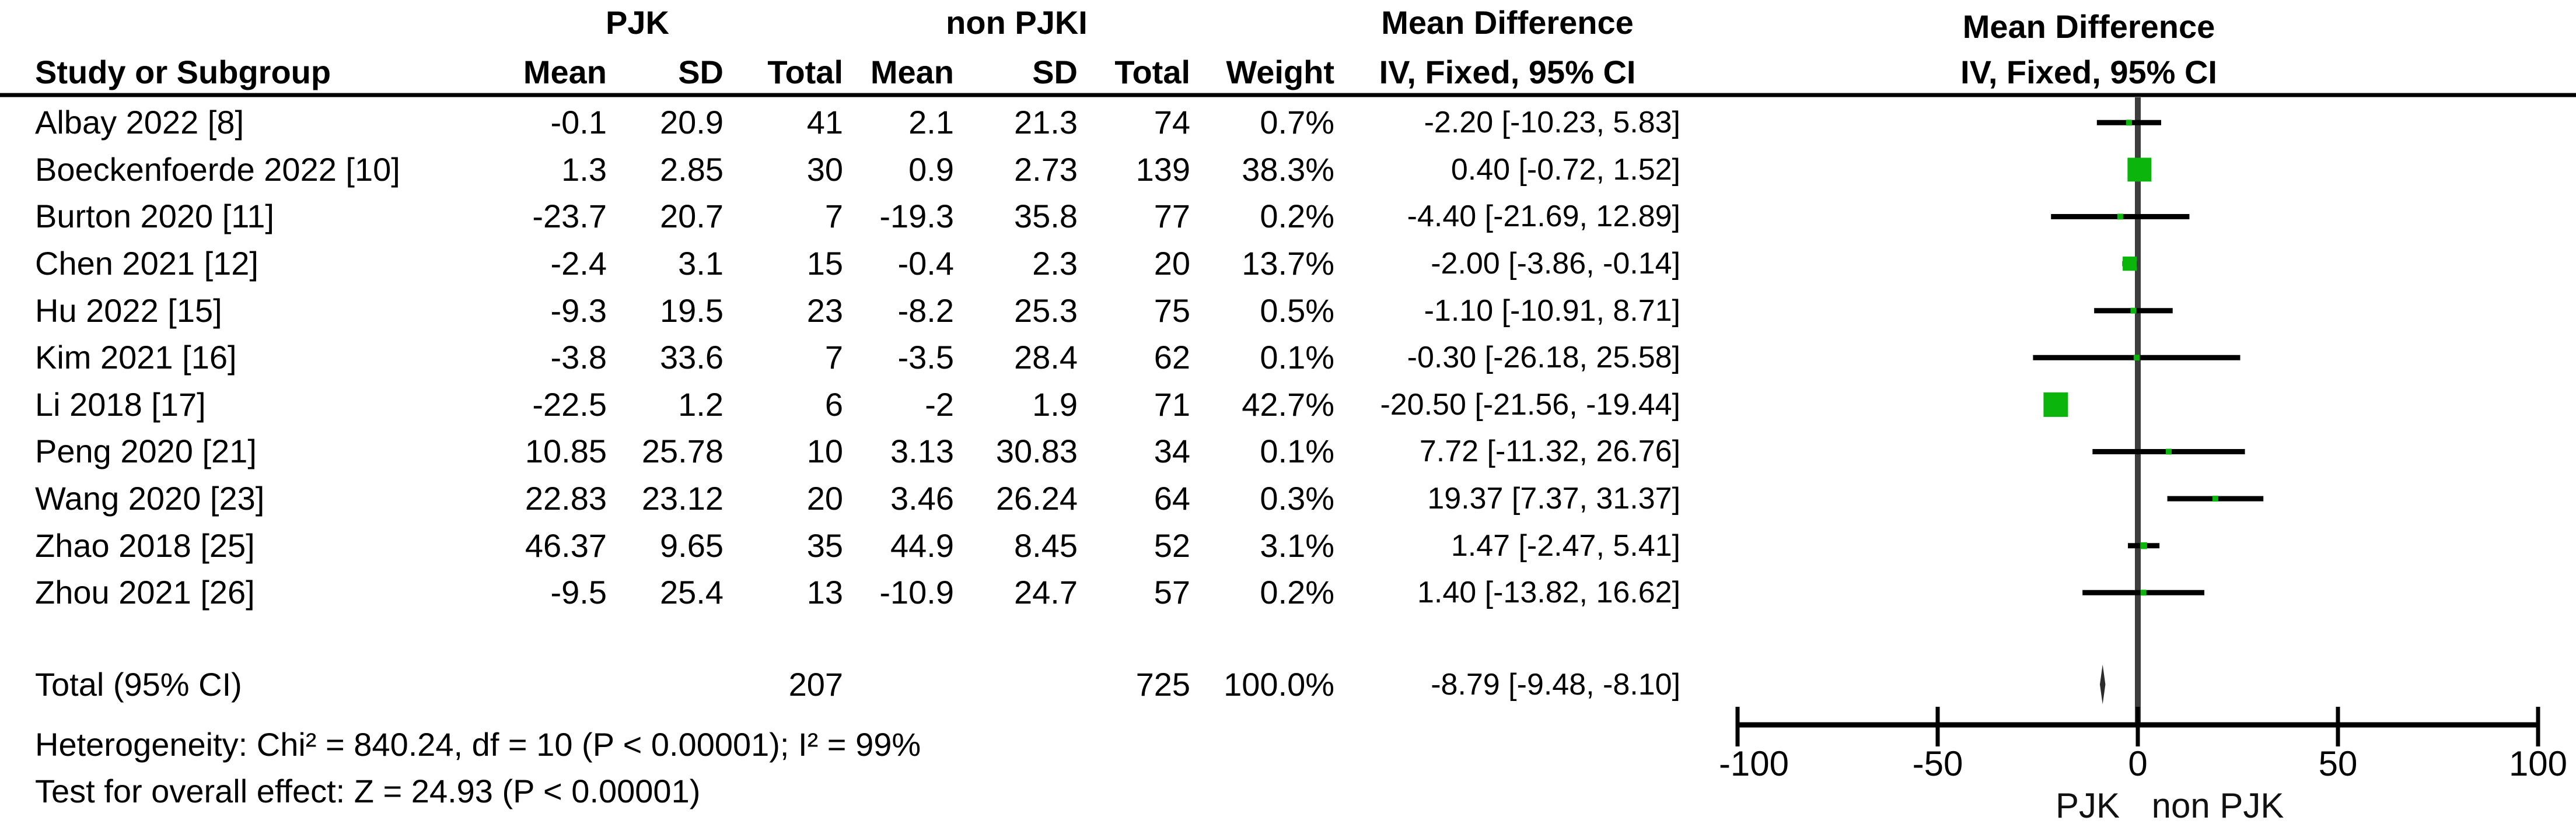  I want to click on study-name-cell: Kim 2021 [16], so click(136, 357).